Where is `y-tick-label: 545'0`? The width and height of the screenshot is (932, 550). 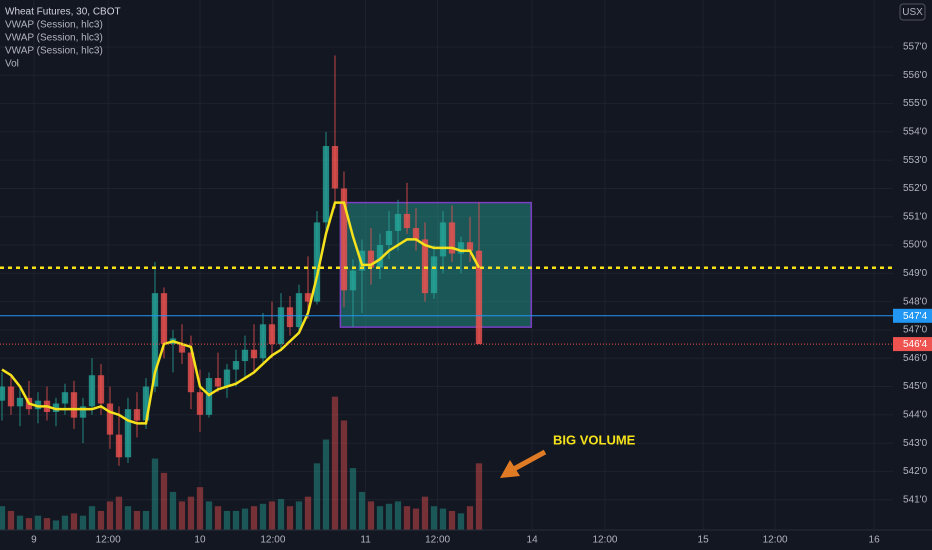
y-tick-label: 545'0 is located at coordinates (915, 386).